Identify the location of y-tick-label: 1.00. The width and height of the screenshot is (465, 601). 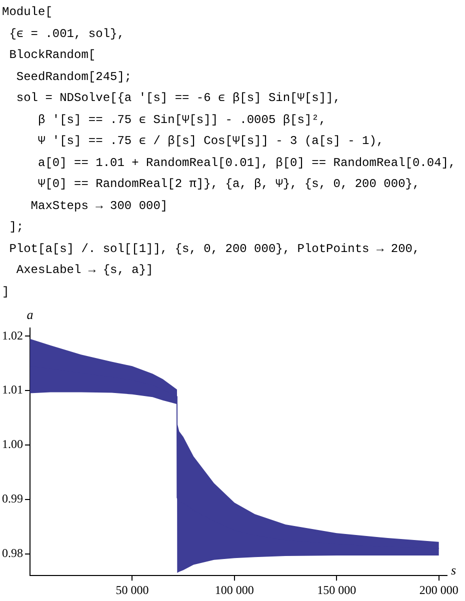
(12, 444).